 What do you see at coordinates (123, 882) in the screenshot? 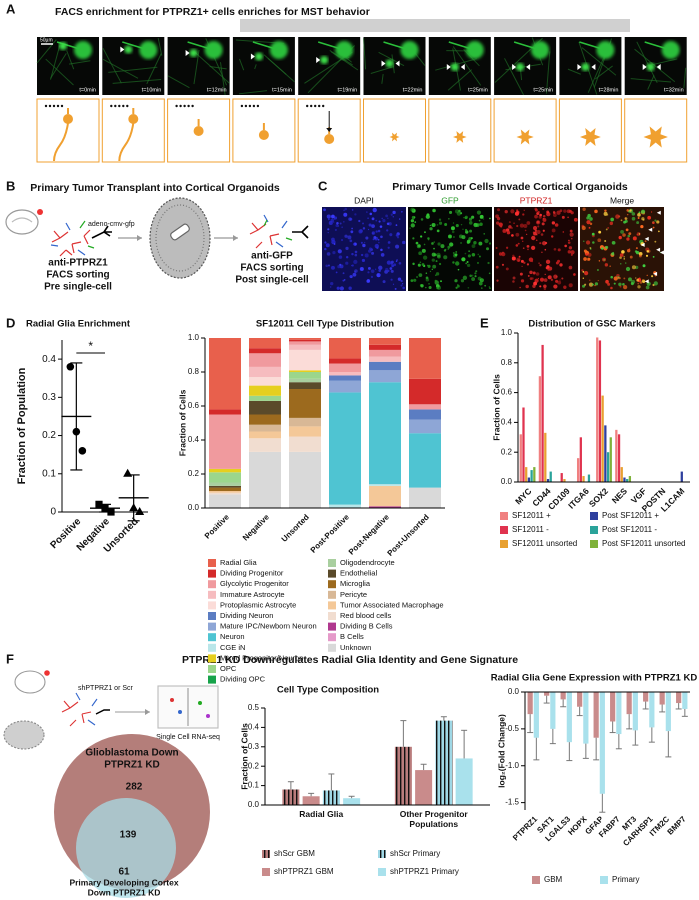
I see `venn-set-label: Primary Developing Cortex` at bounding box center [123, 882].